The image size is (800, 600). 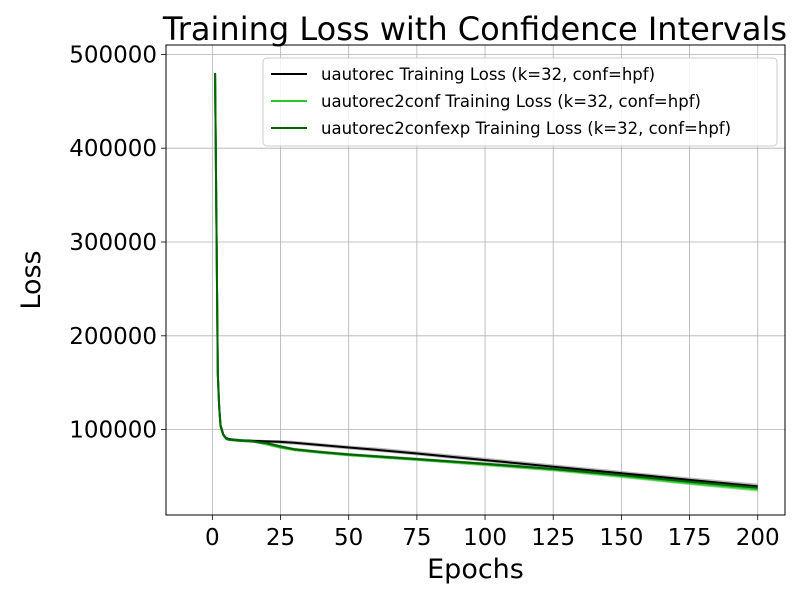 I want to click on x-tick-label: 175, so click(x=690, y=538).